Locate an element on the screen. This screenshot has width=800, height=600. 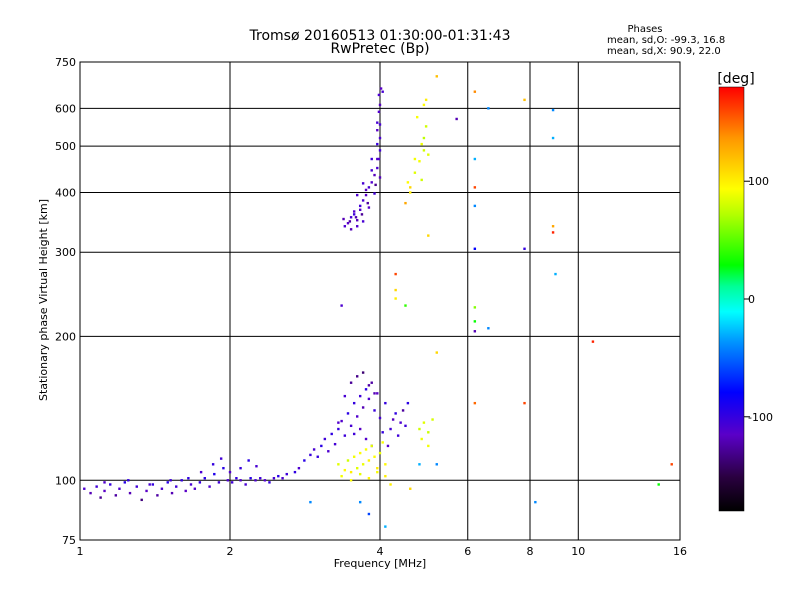
y-tick-label: 300 is located at coordinates (65, 252).